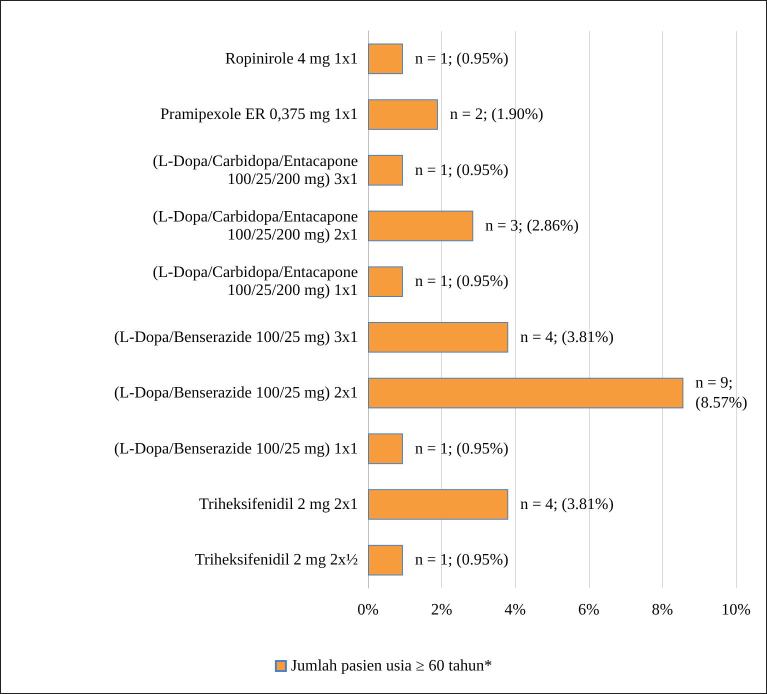  Describe the element at coordinates (497, 115) in the screenshot. I see `data-label: n = 2; (1.90%)` at that location.